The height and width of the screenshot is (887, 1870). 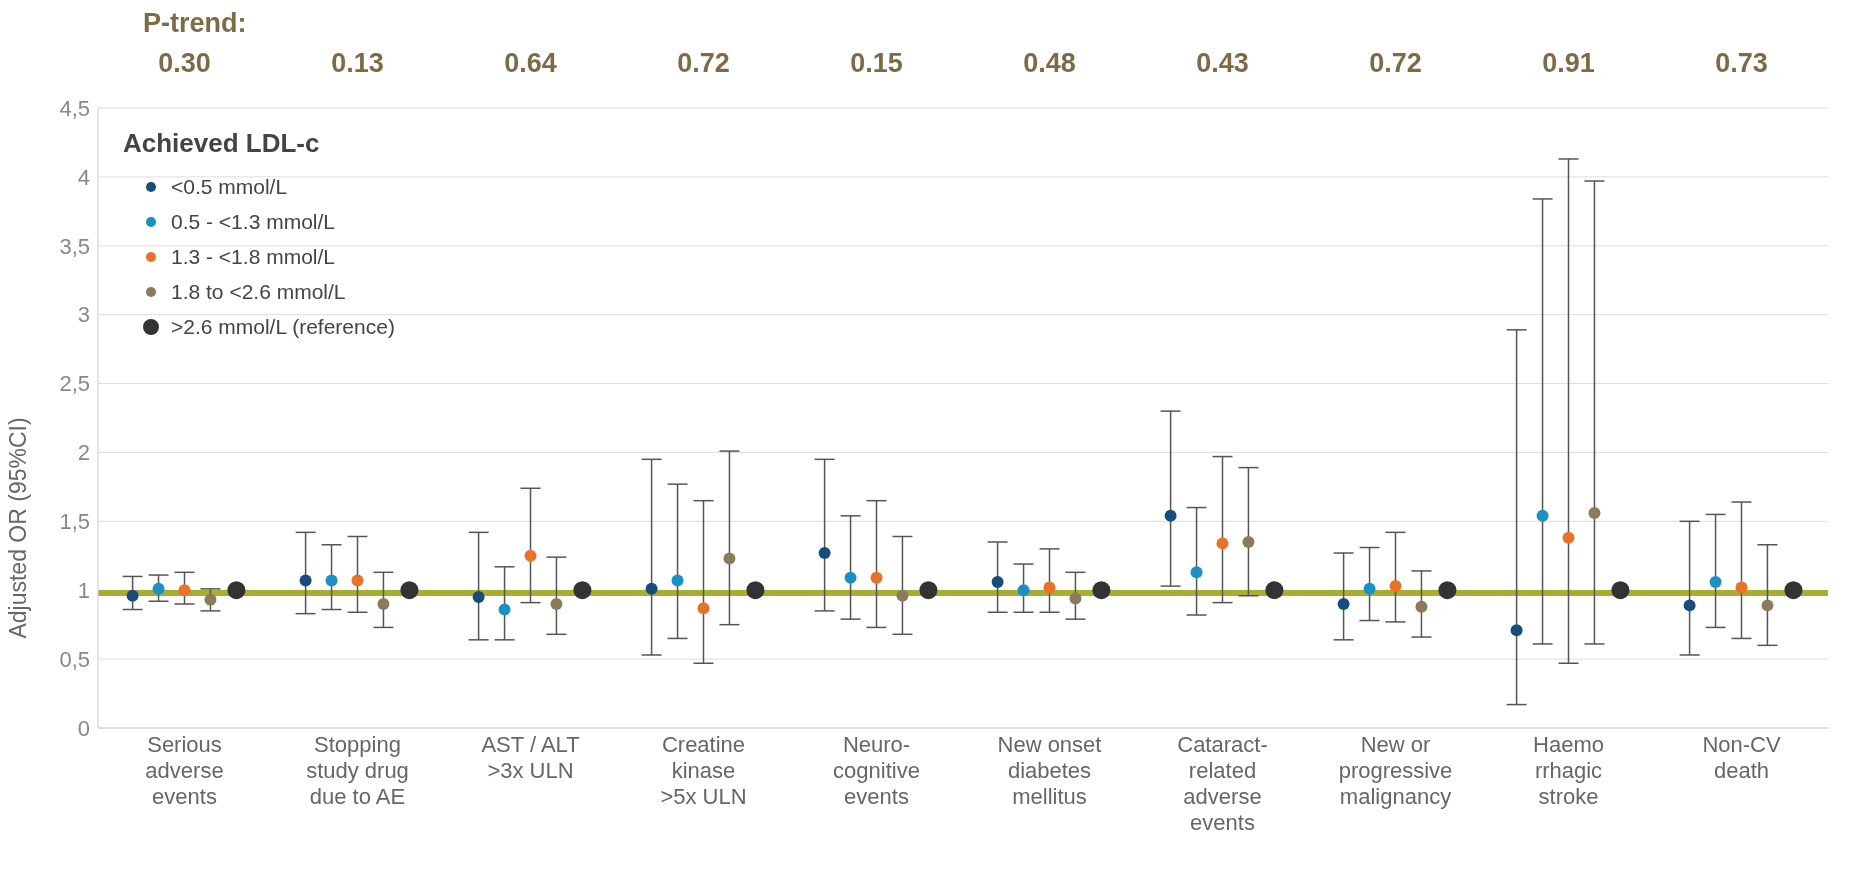 What do you see at coordinates (18, 528) in the screenshot?
I see `y-axis-title: Adjusted OR (95%CI)` at bounding box center [18, 528].